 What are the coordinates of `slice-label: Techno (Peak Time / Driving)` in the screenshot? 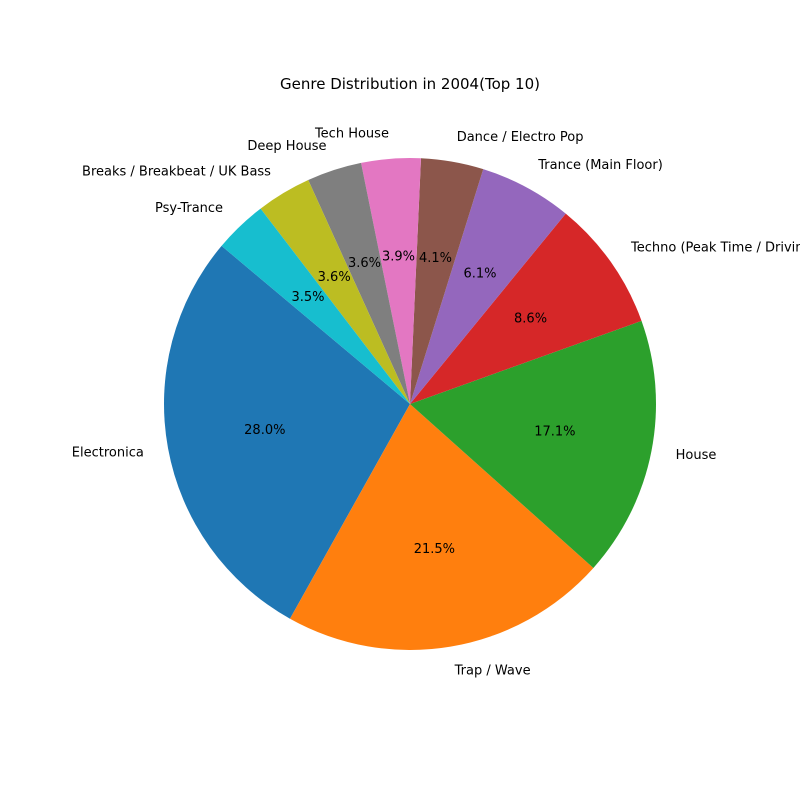 It's located at (715, 247).